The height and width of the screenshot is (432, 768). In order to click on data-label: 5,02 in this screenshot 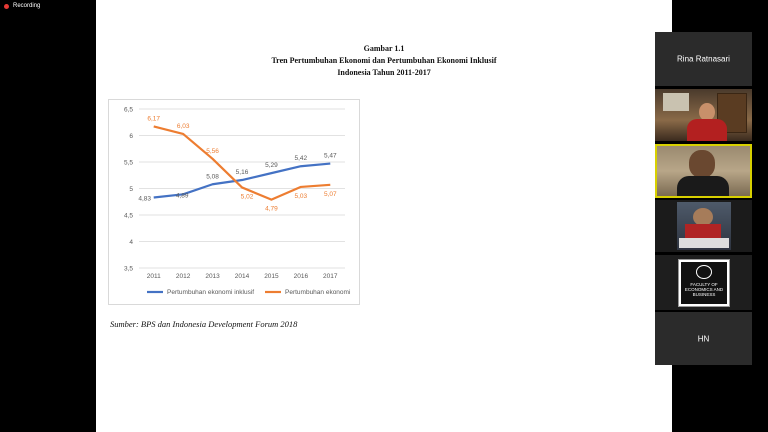, I will do `click(247, 196)`.